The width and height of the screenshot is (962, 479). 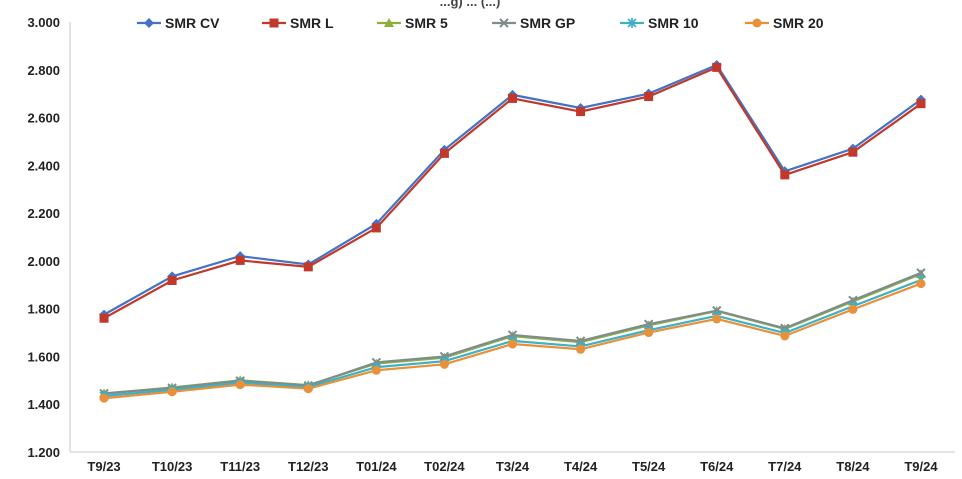 What do you see at coordinates (785, 466) in the screenshot?
I see `x-tick-label: T7/24` at bounding box center [785, 466].